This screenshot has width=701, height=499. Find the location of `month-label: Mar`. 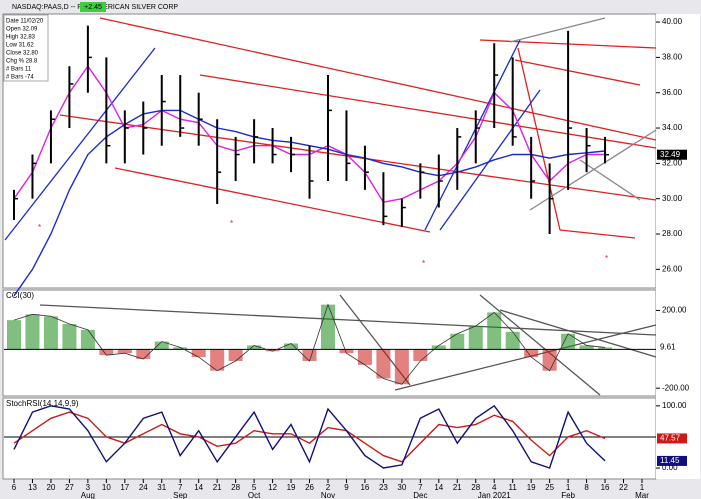

month-label: Mar is located at coordinates (642, 495).